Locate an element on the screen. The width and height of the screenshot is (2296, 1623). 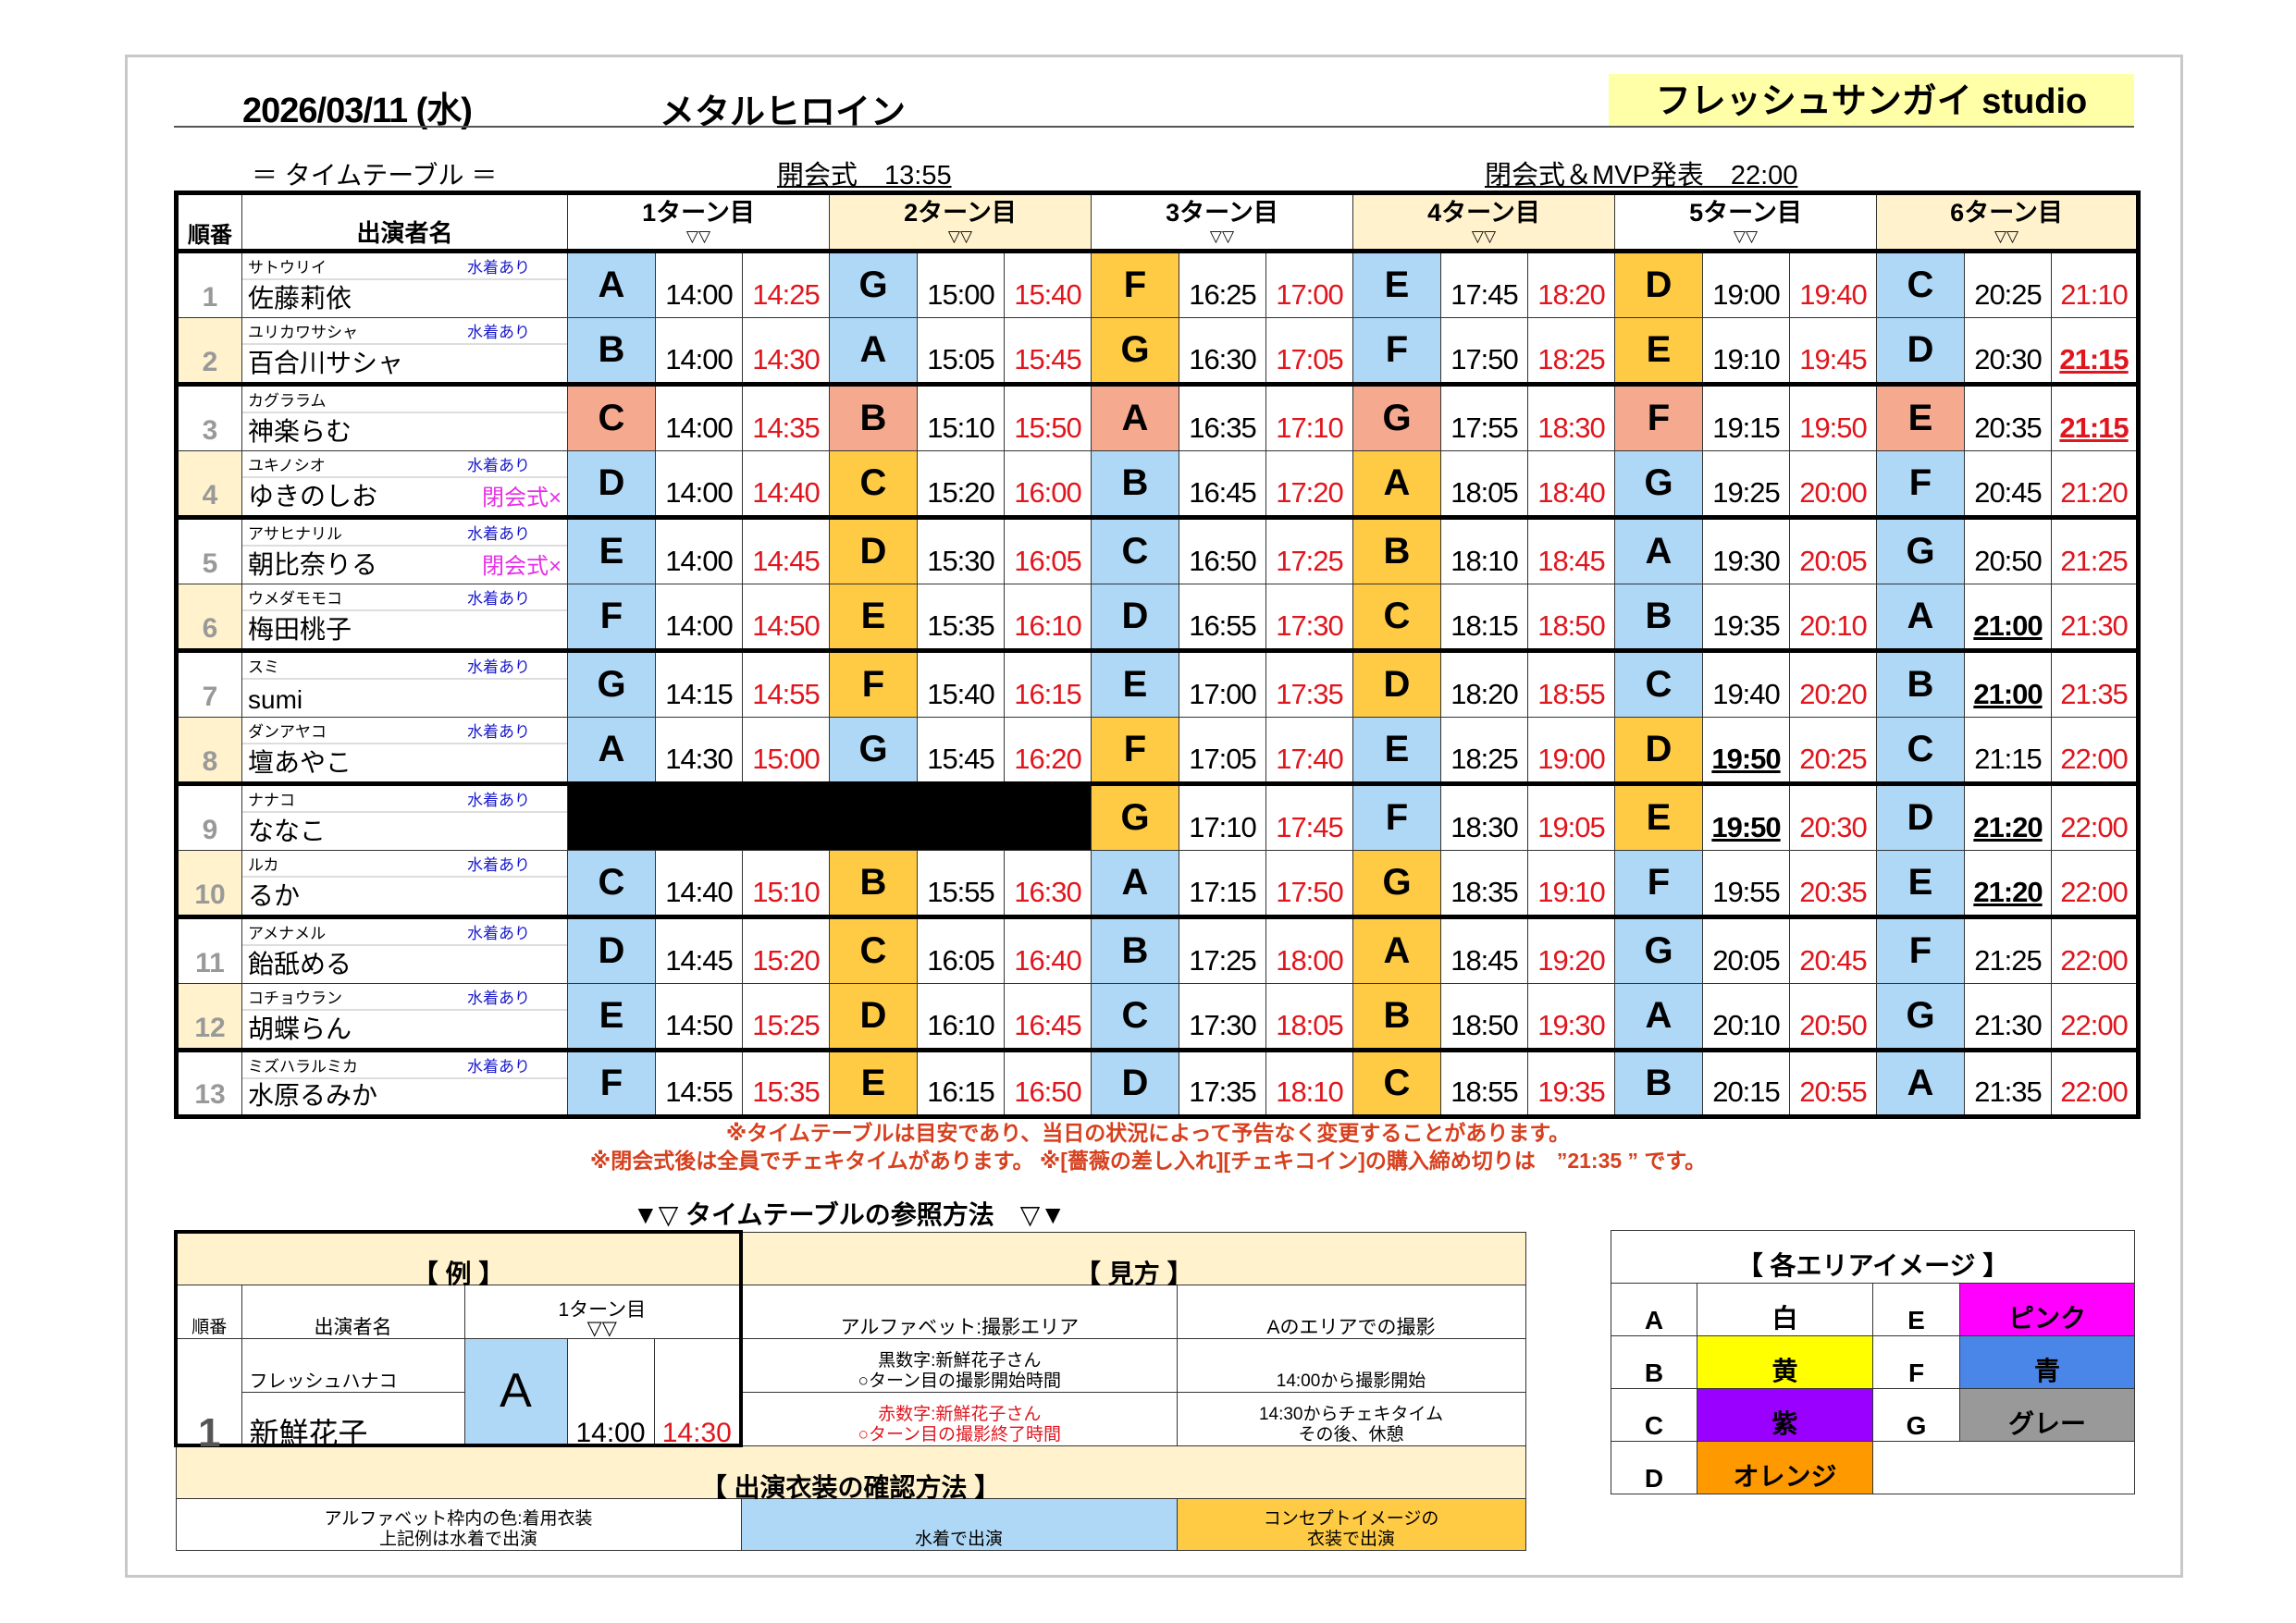
start-time-text: 20:15 is located at coordinates (1746, 1092).